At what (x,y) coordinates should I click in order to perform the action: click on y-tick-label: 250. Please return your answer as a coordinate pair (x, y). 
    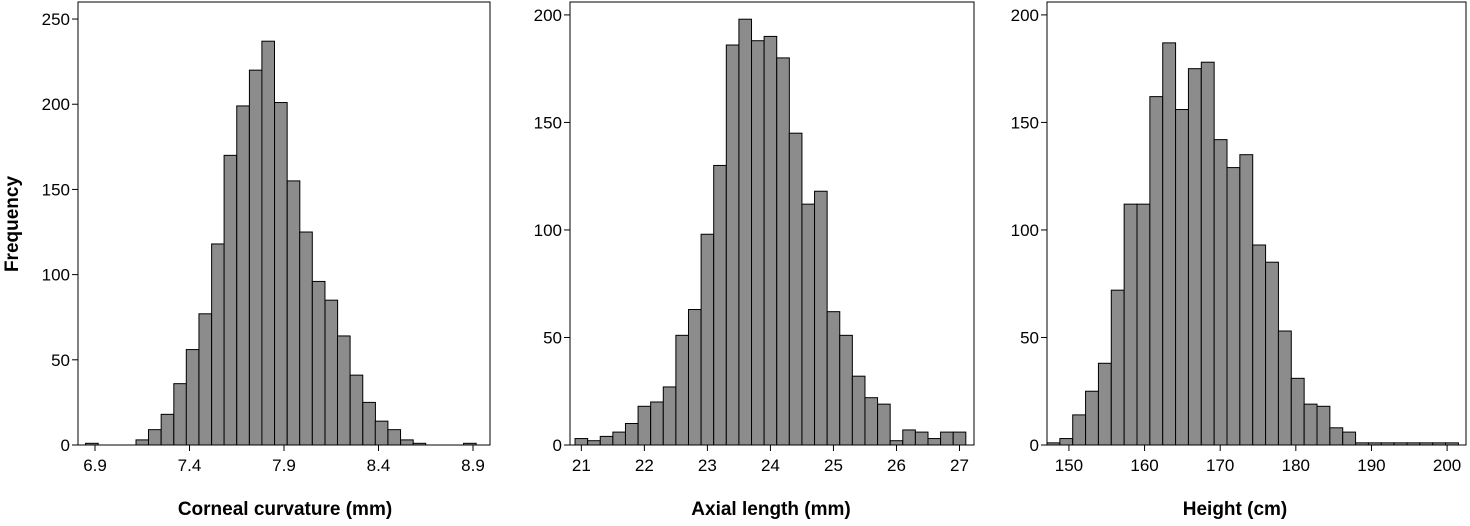
    Looking at the image, I should click on (56, 19).